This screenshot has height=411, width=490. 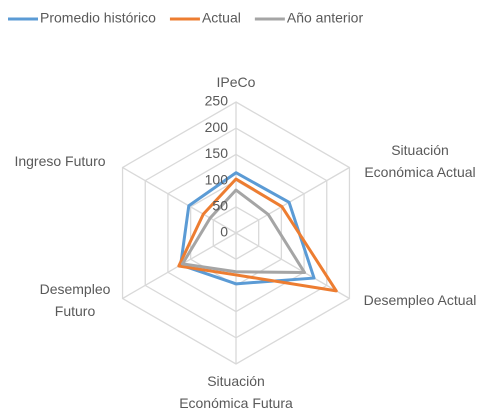 What do you see at coordinates (217, 101) in the screenshot?
I see `tick-label: 250` at bounding box center [217, 101].